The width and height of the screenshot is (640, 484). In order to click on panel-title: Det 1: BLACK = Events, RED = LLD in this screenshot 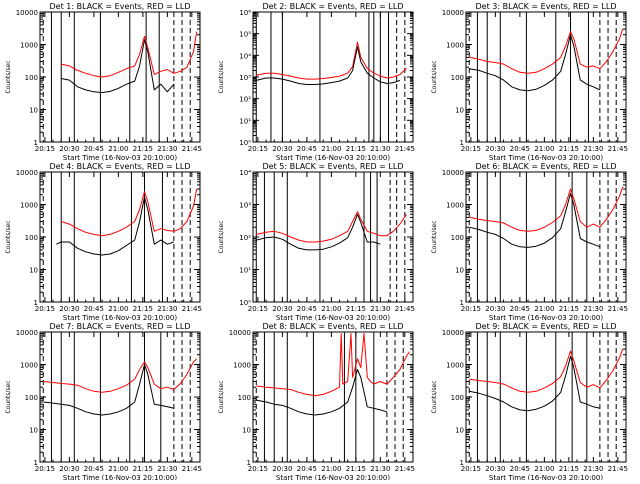, I will do `click(120, 6)`.